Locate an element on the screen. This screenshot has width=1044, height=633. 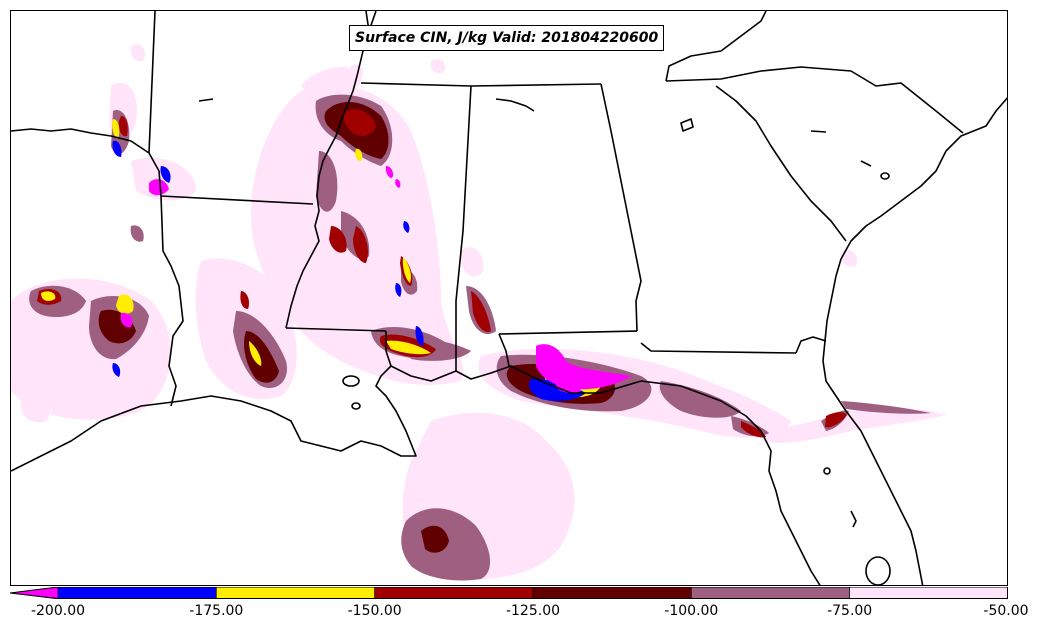
colorbar-tick-label: -200.00 is located at coordinates (58, 611).